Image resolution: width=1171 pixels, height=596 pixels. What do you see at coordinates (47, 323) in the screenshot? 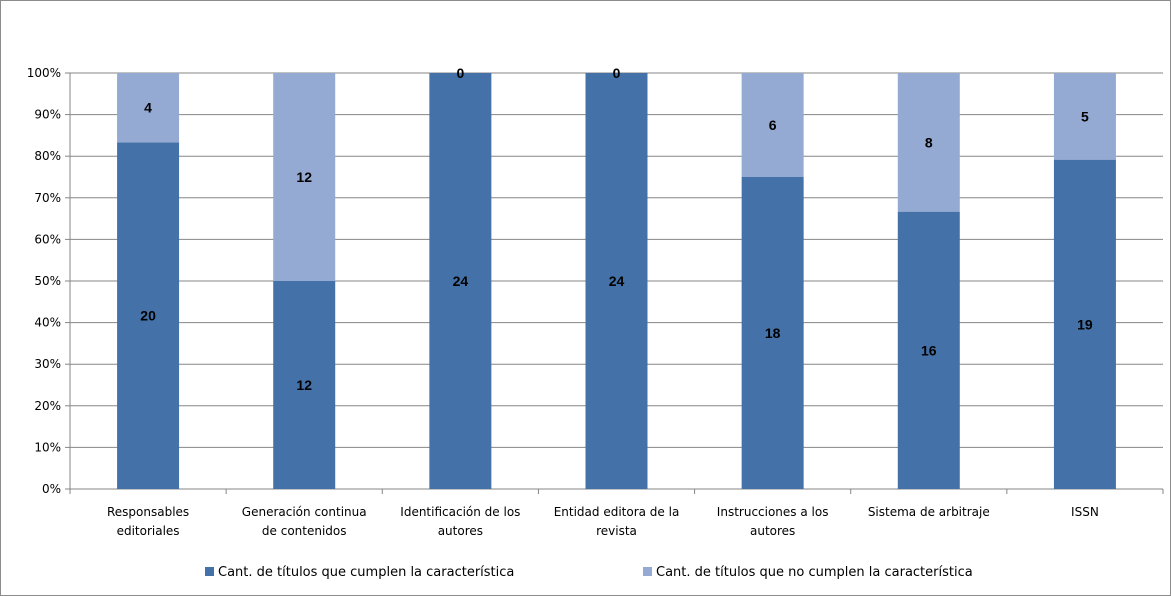
I see `y-tick-label: 40%` at bounding box center [47, 323].